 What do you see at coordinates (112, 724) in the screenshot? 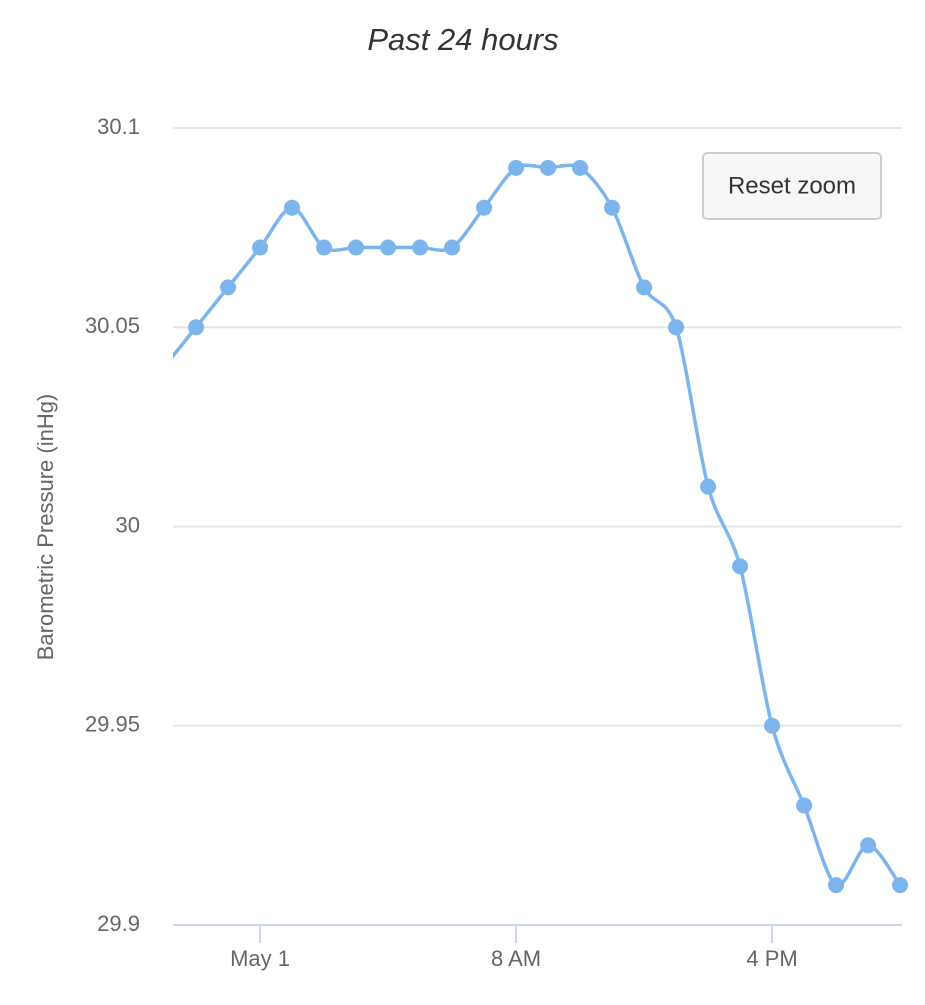
I see `y-tick-label: 29.95` at bounding box center [112, 724].